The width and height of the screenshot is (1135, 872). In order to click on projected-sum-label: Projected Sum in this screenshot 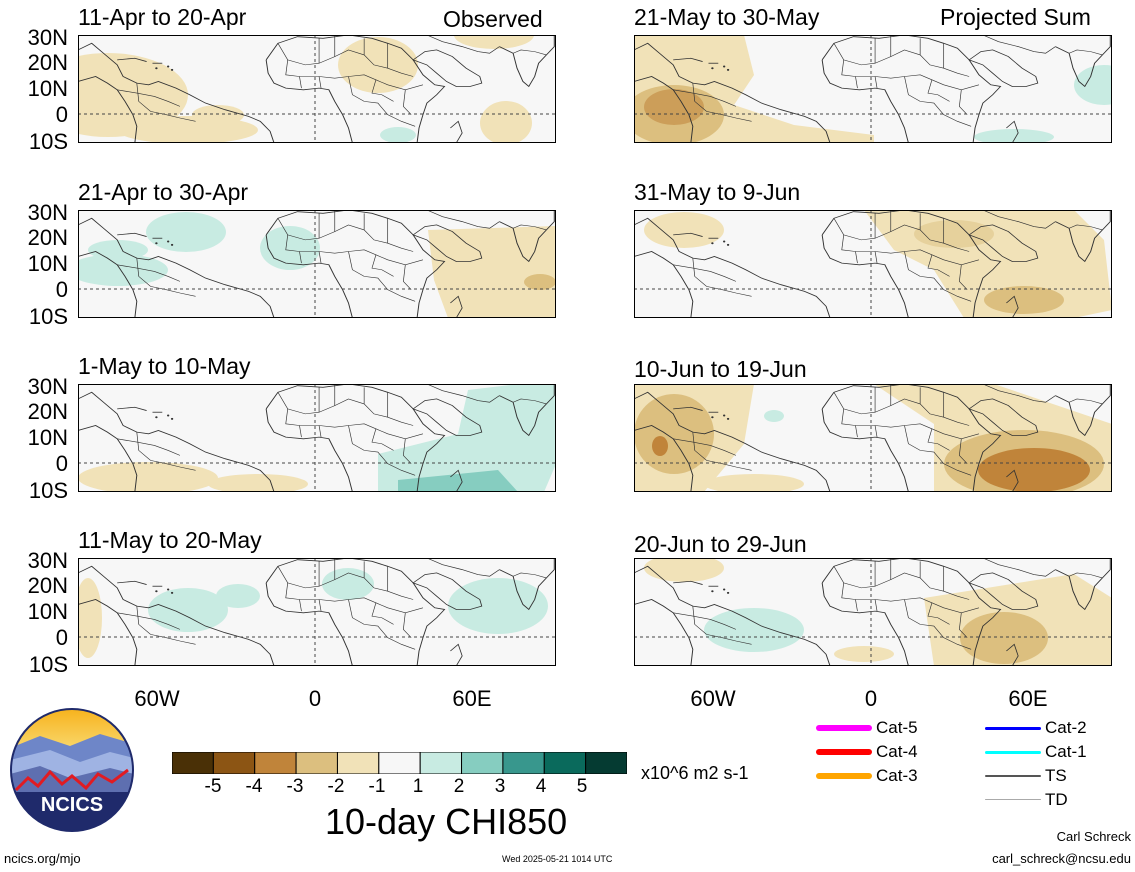, I will do `click(1015, 17)`.